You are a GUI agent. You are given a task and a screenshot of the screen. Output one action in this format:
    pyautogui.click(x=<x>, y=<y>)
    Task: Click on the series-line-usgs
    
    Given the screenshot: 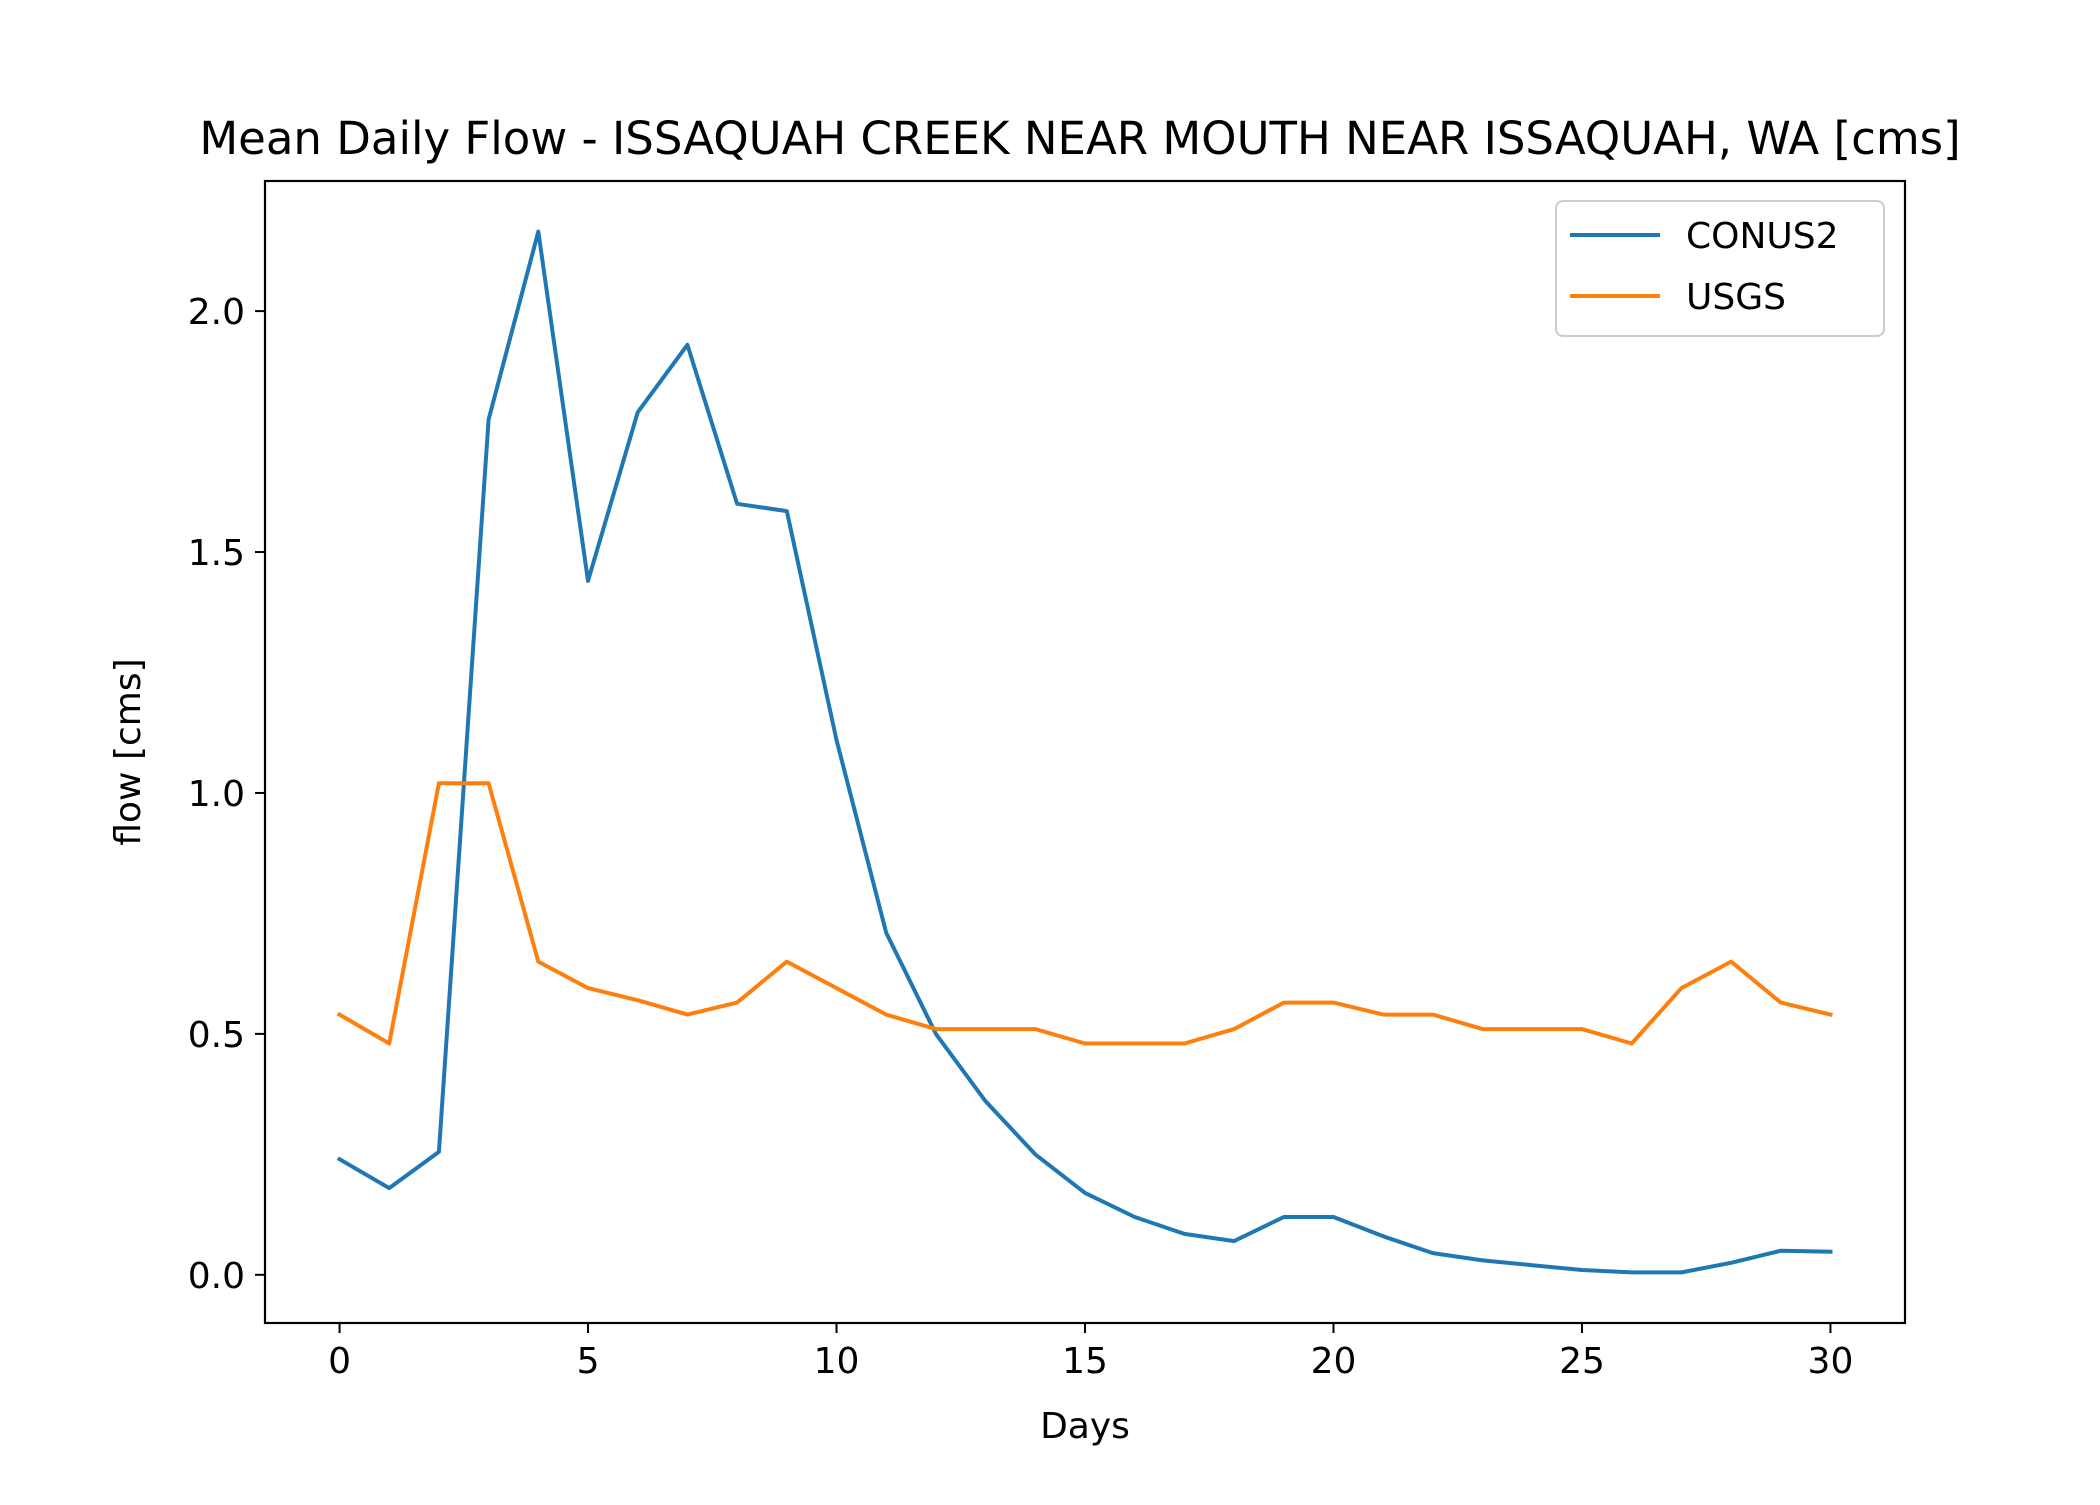 What is the action you would take?
    pyautogui.click(x=1084, y=913)
    